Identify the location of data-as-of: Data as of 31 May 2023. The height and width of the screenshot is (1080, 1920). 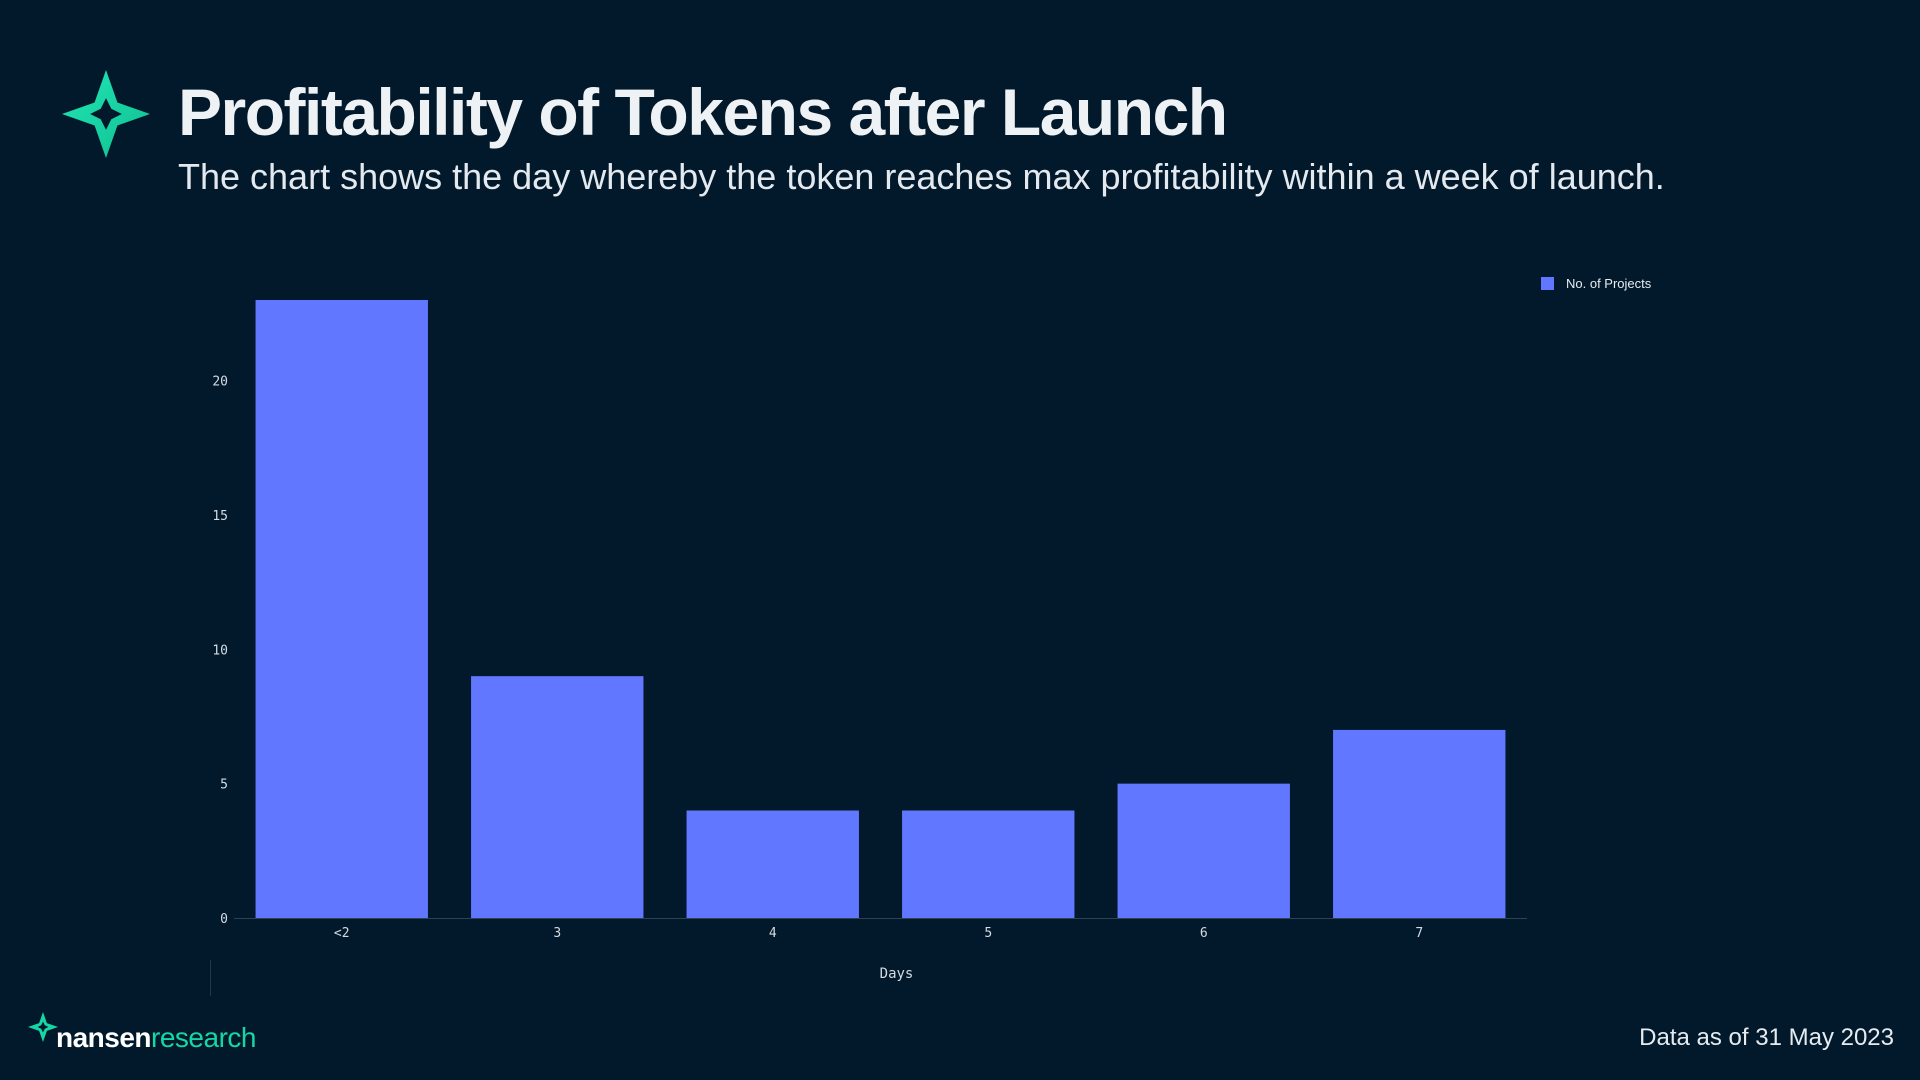
(1766, 1037).